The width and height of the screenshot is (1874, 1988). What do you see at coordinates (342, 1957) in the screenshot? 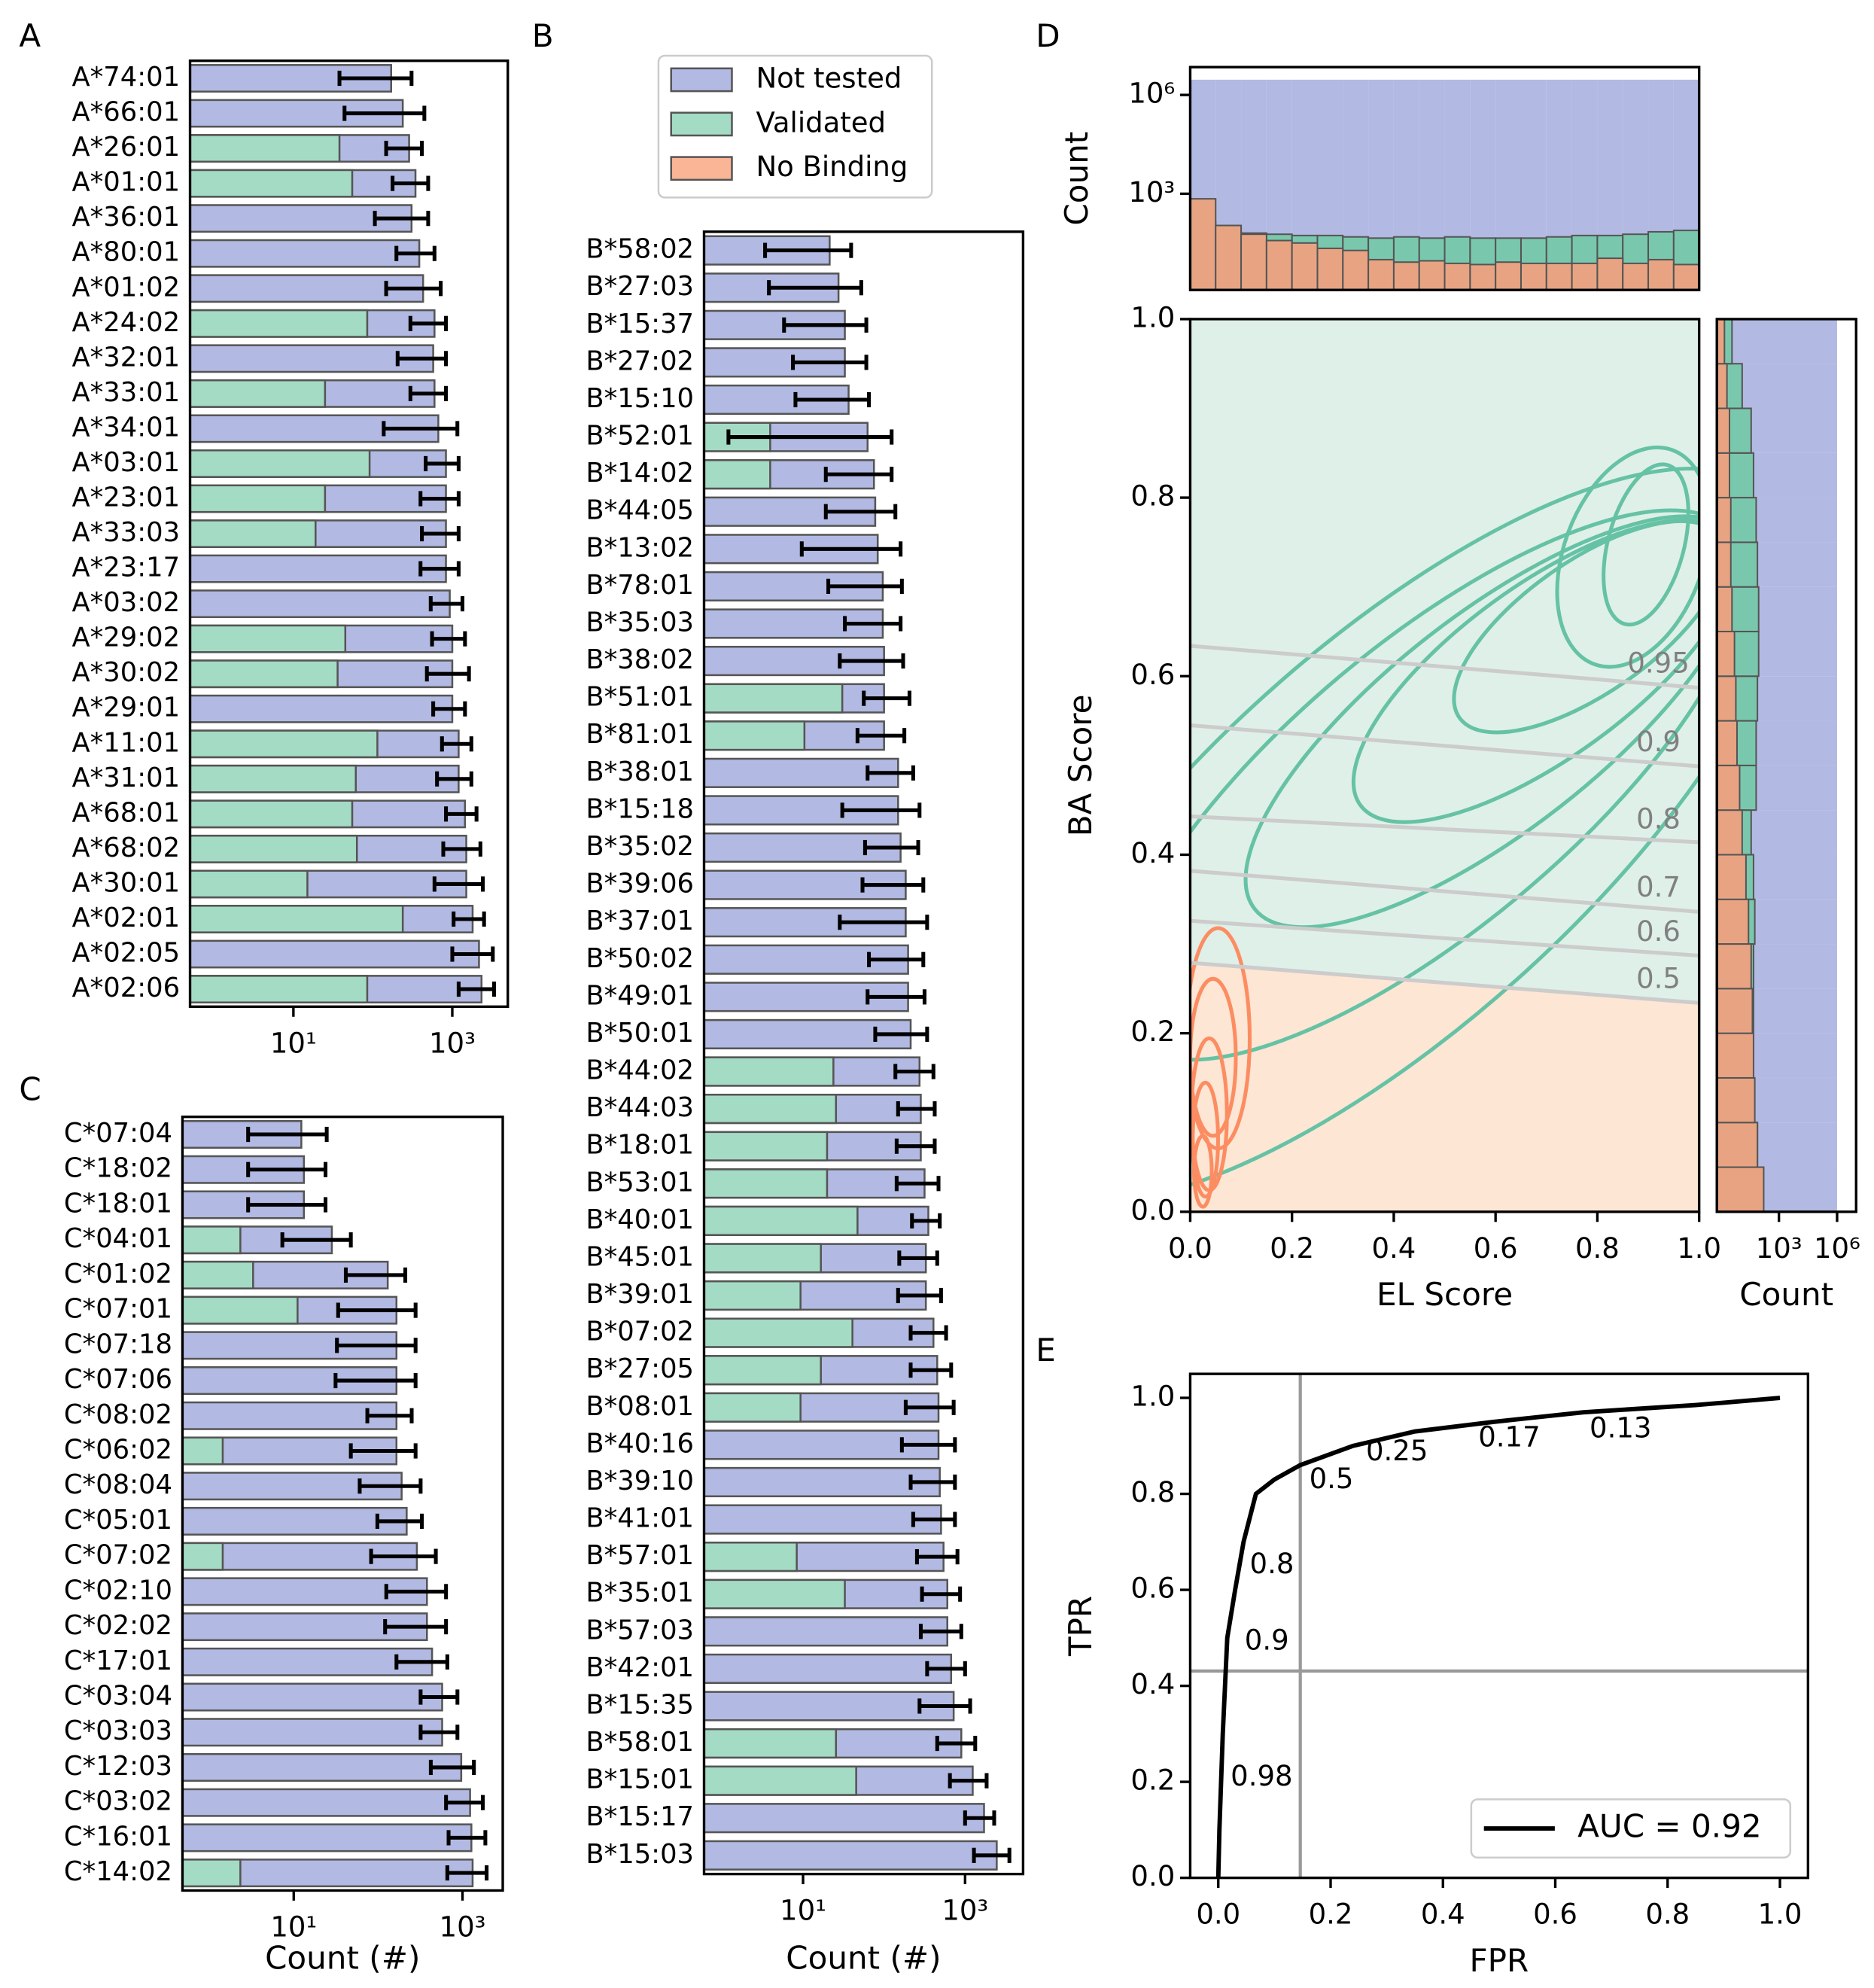
I see `x-axis-label: Count (#)` at bounding box center [342, 1957].